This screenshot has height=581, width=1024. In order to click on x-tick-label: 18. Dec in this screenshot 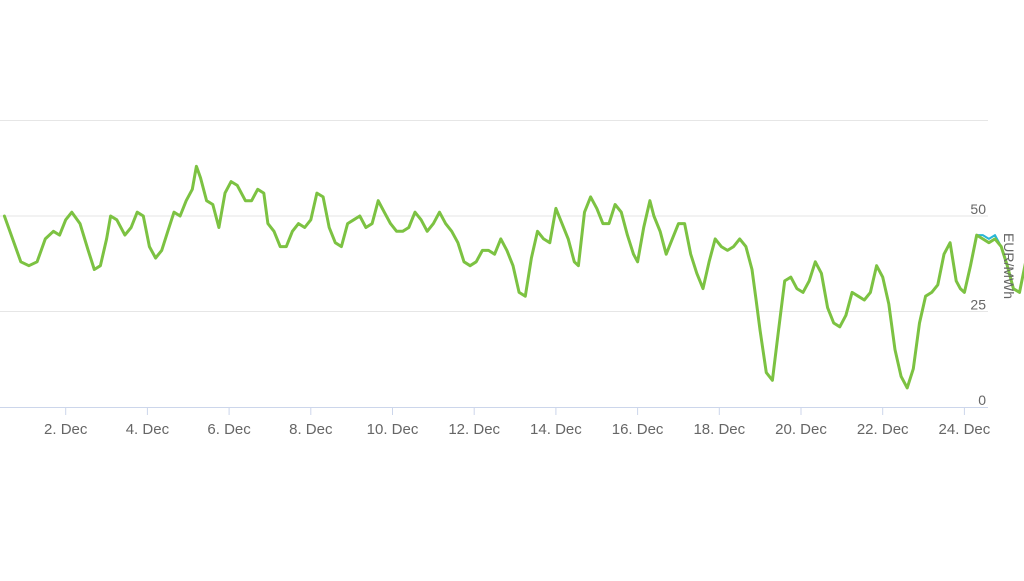, I will do `click(719, 429)`.